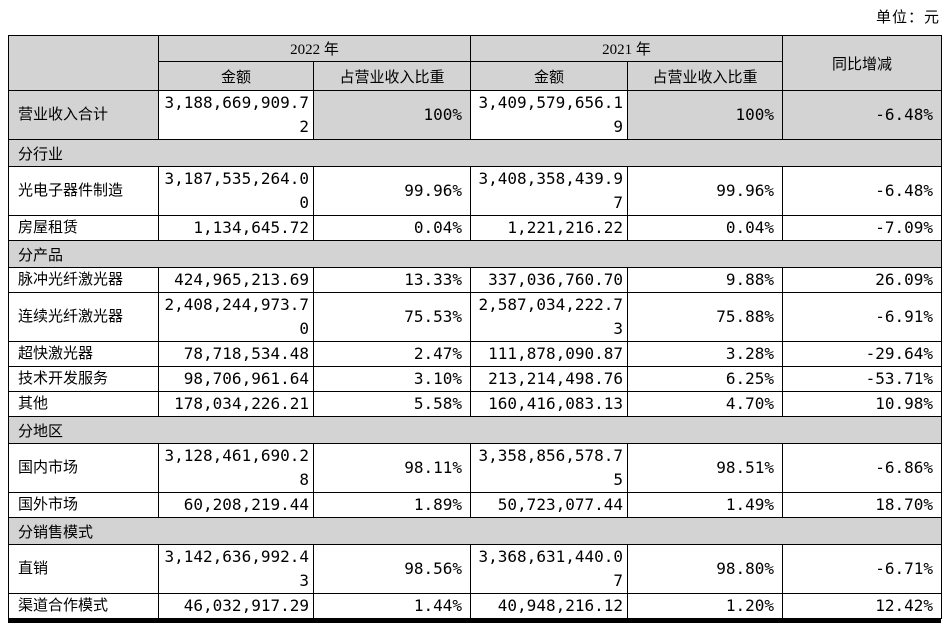 Image resolution: width=949 pixels, height=629 pixels. What do you see at coordinates (705, 569) in the screenshot?
I see `ratio-2021-cell: 98.80%` at bounding box center [705, 569].